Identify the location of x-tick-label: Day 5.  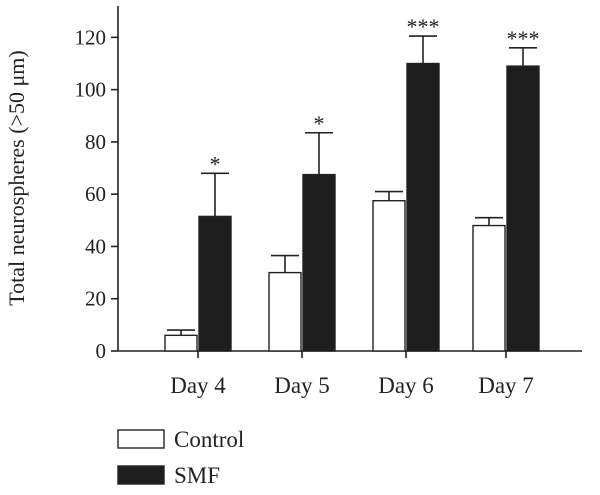
(302, 385).